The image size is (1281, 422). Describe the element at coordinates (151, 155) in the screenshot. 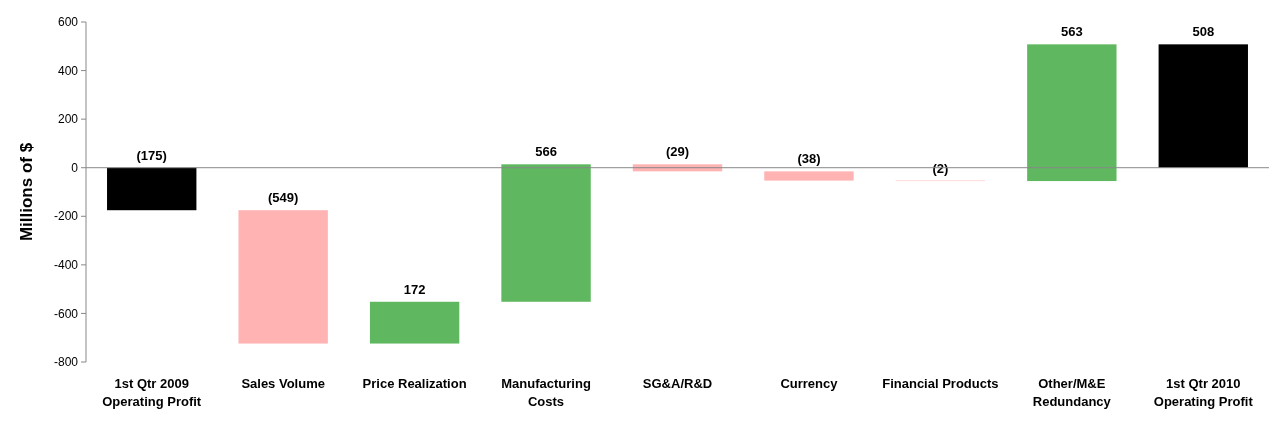

I see `data-label: (175)` at that location.